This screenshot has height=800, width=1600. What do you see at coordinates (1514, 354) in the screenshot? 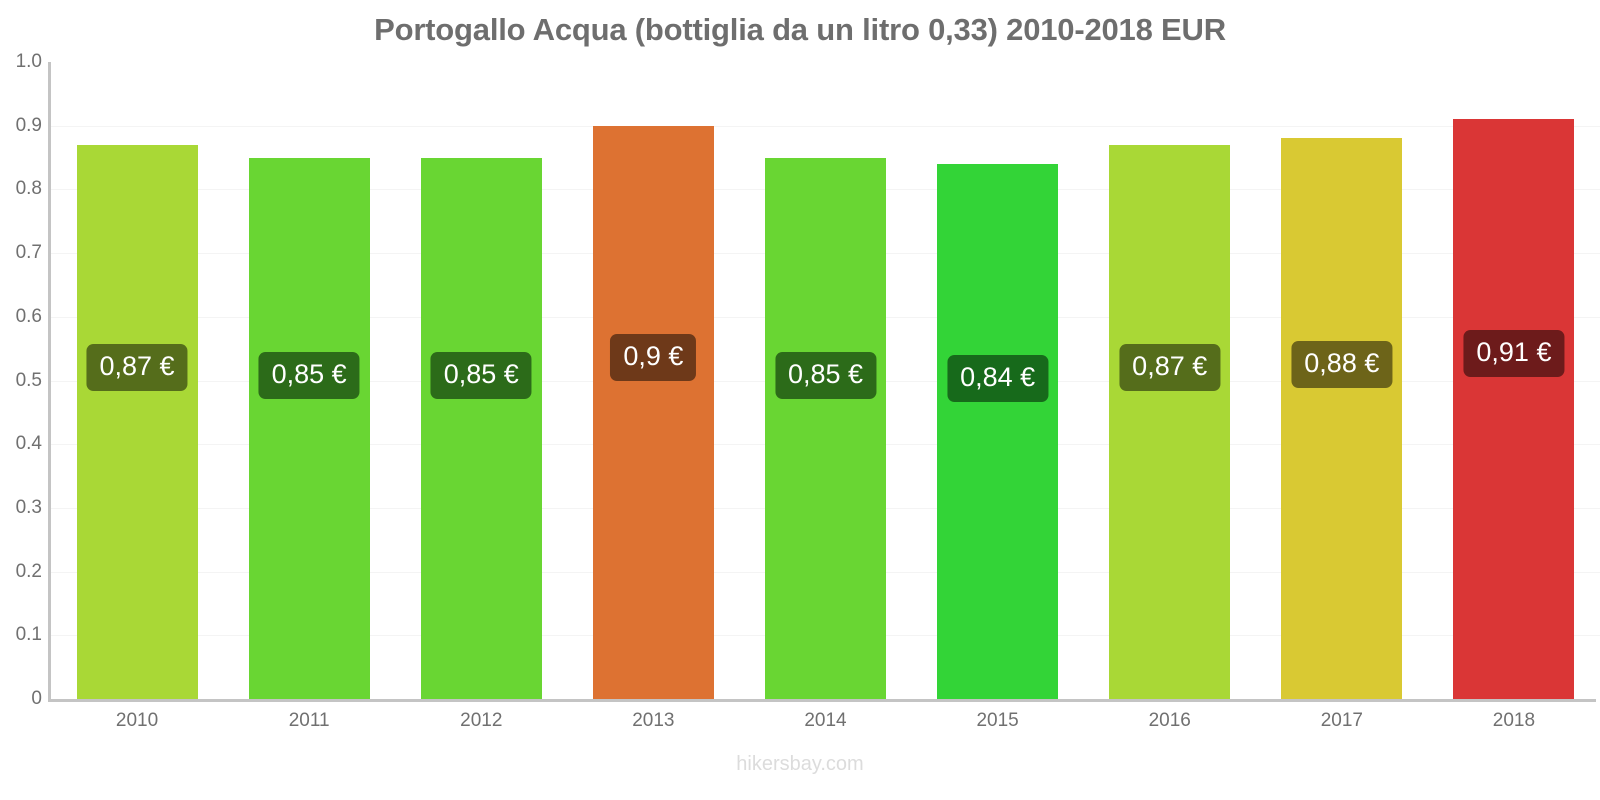
I see `bar-value-label: 0,91 €` at bounding box center [1514, 354].